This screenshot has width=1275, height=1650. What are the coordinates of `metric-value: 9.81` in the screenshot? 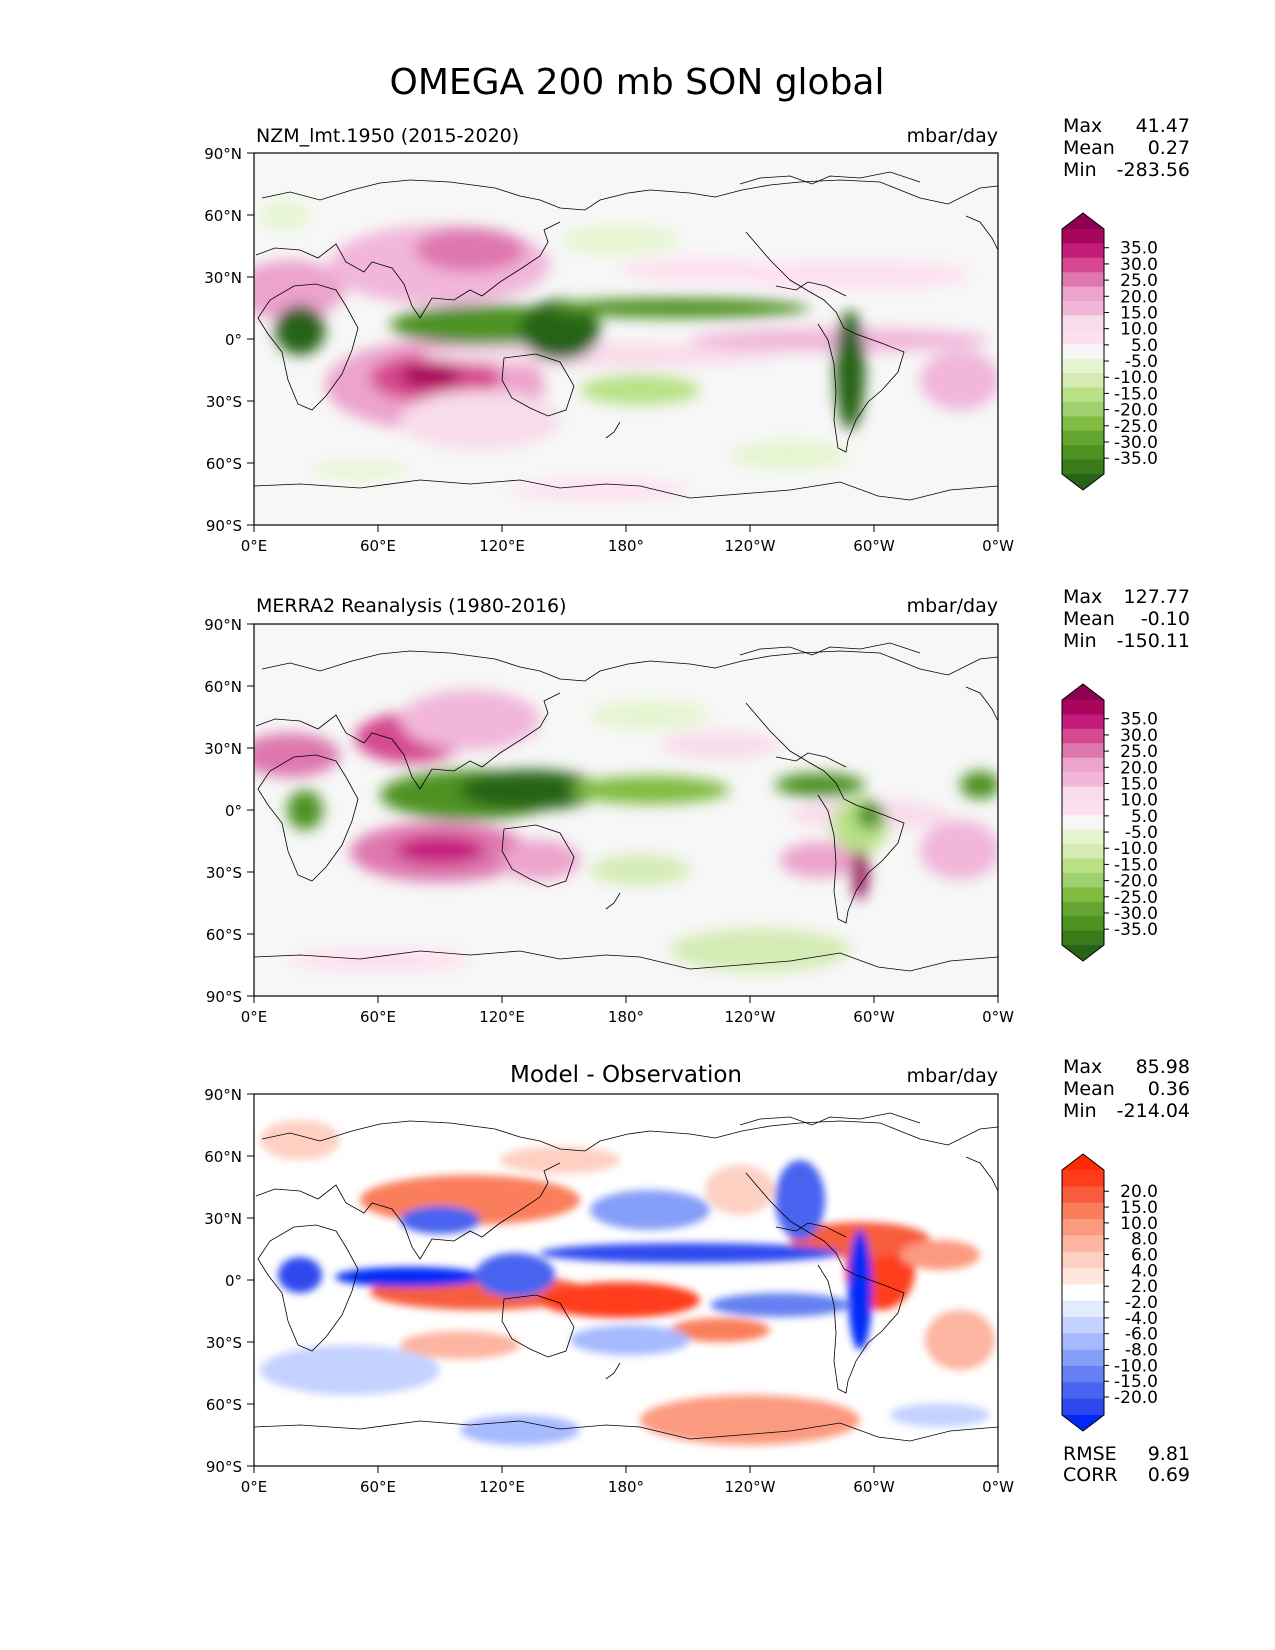 It's located at (1169, 1454).